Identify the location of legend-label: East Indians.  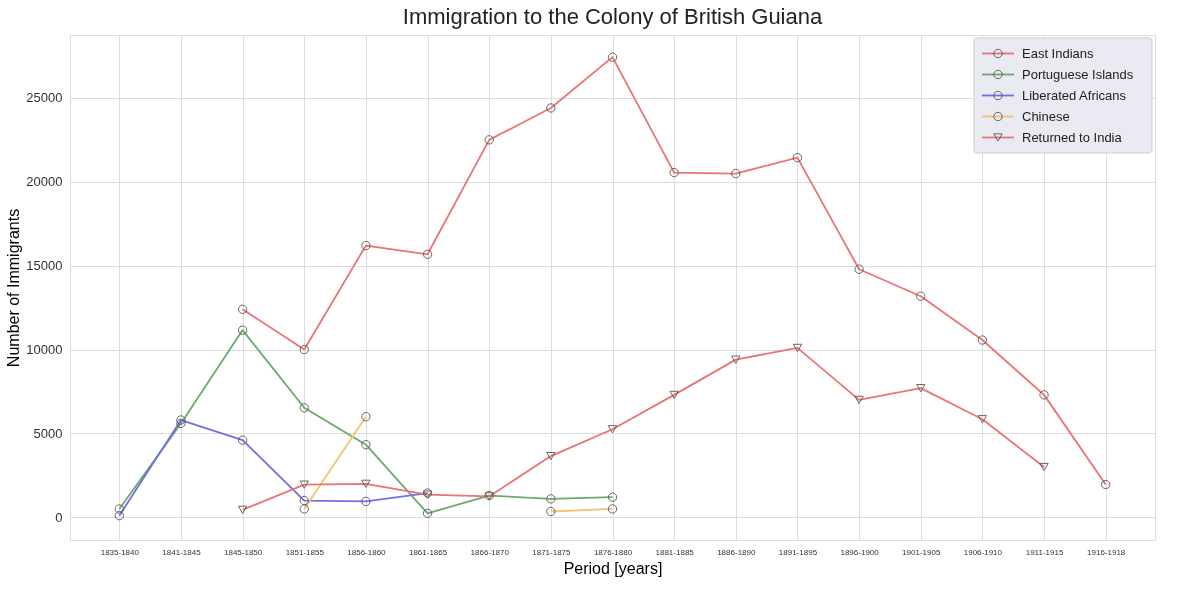
(1058, 53).